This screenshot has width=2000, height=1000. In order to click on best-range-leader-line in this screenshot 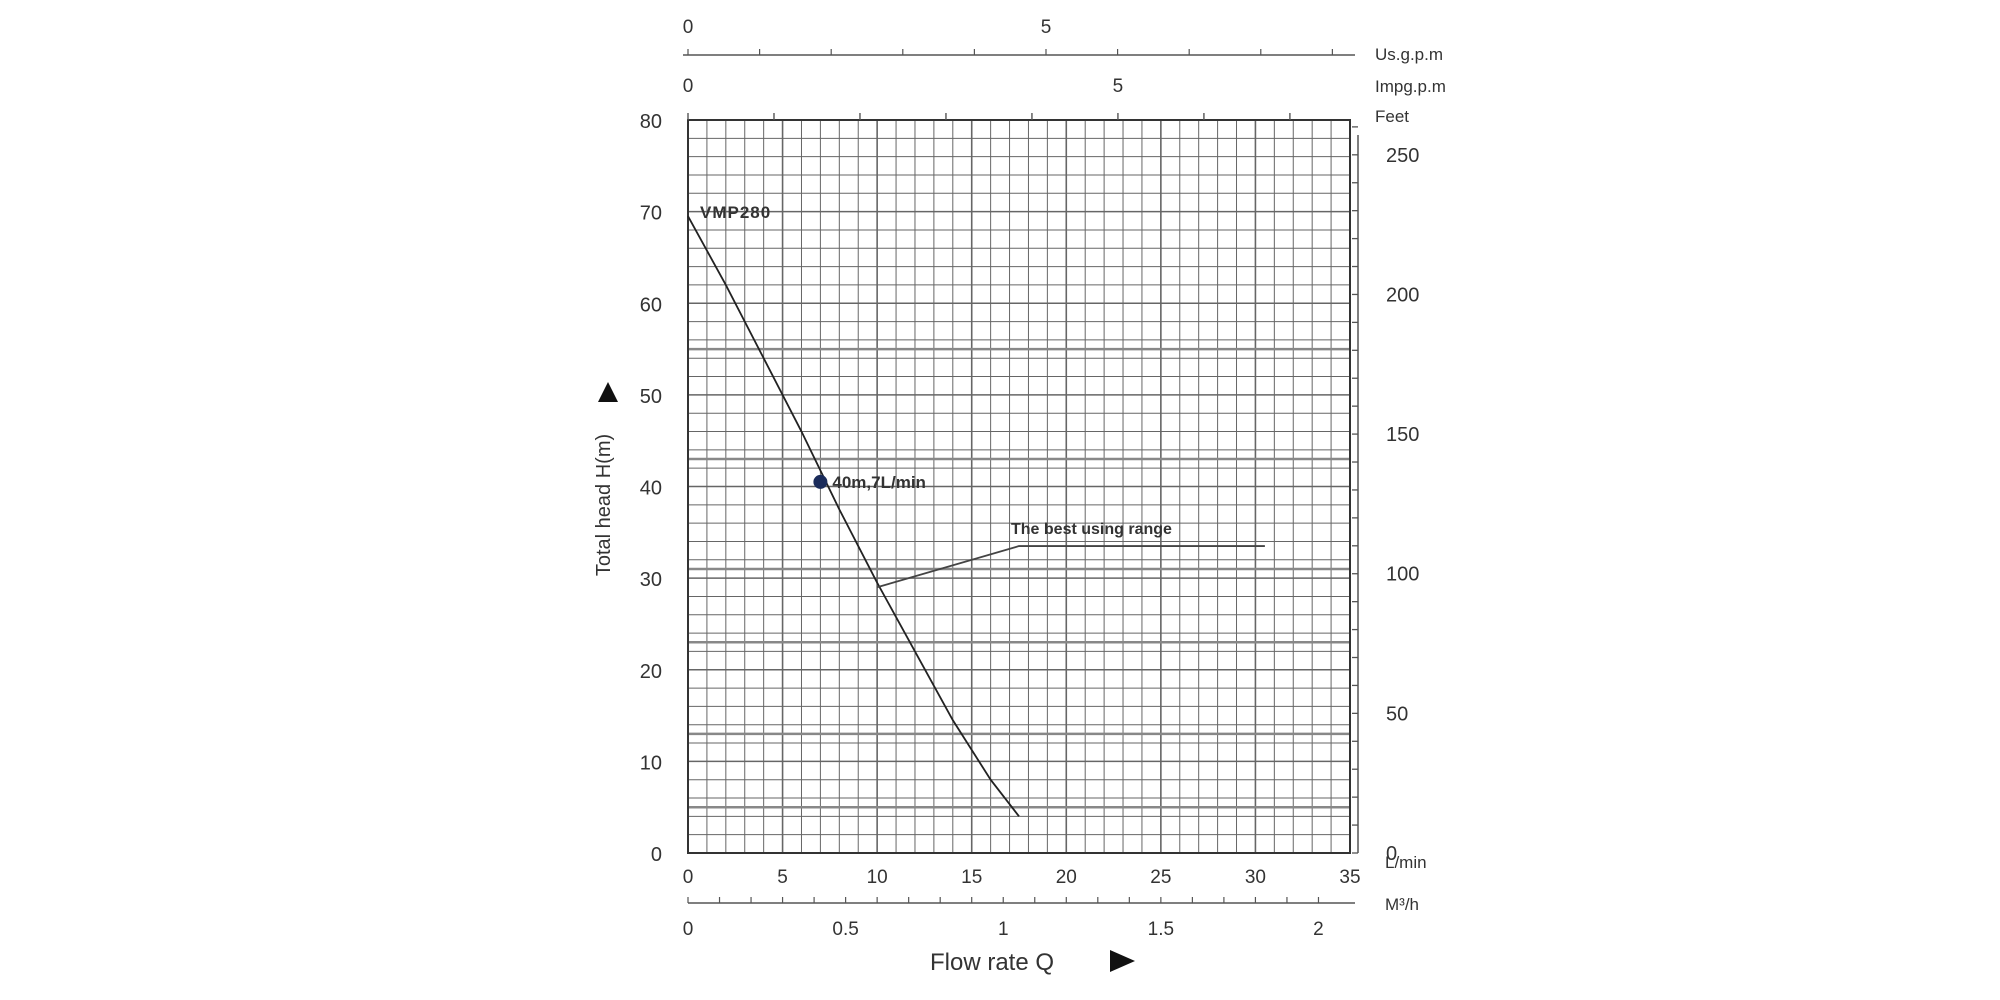, I will do `click(1070, 567)`.